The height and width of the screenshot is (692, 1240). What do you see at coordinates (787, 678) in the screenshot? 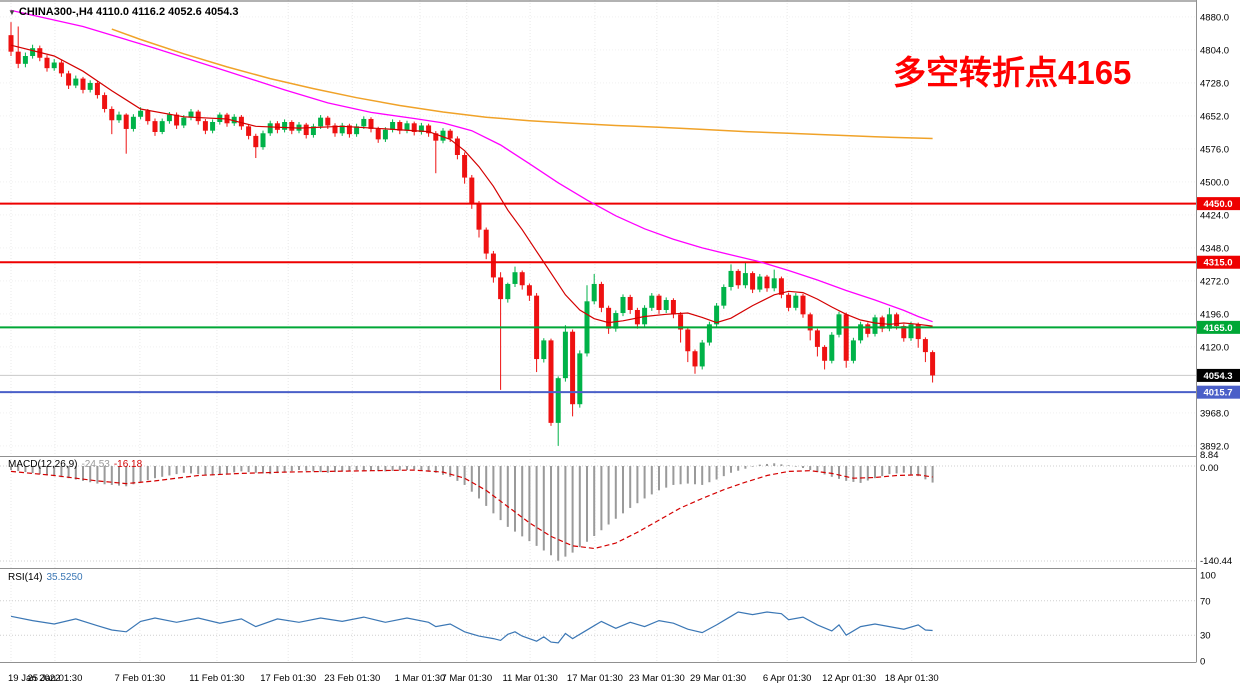
I see `svg-text: 6 Apr 01:30` at bounding box center [787, 678].